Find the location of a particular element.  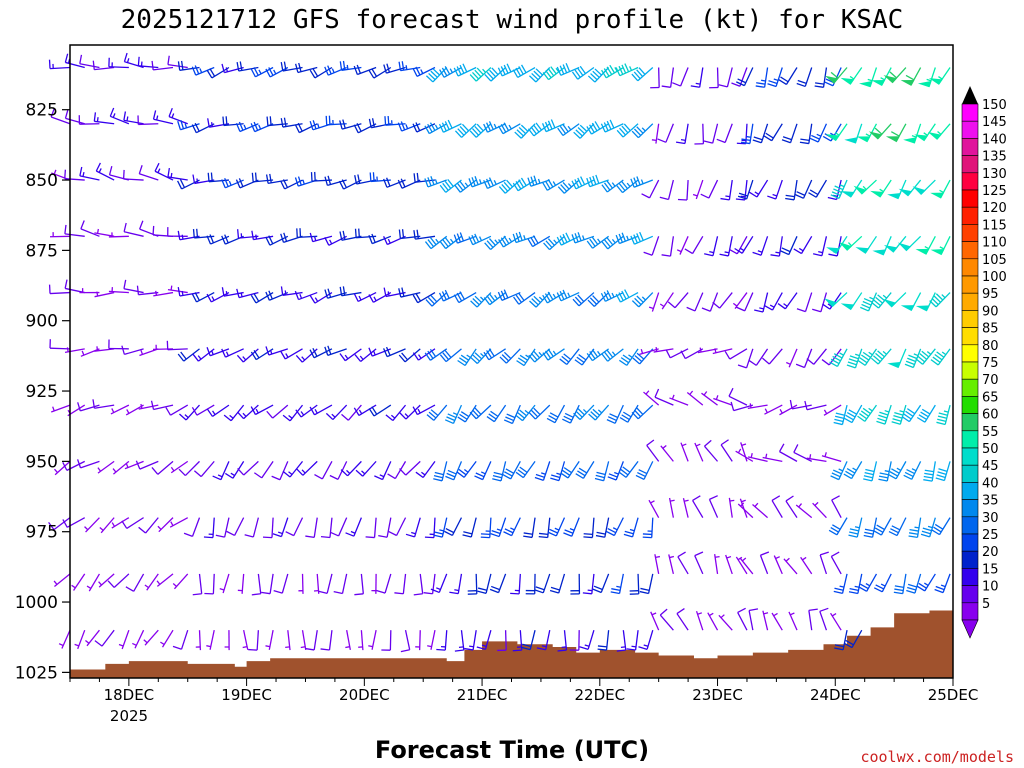

colorbar-label: 125 is located at coordinates (994, 191).